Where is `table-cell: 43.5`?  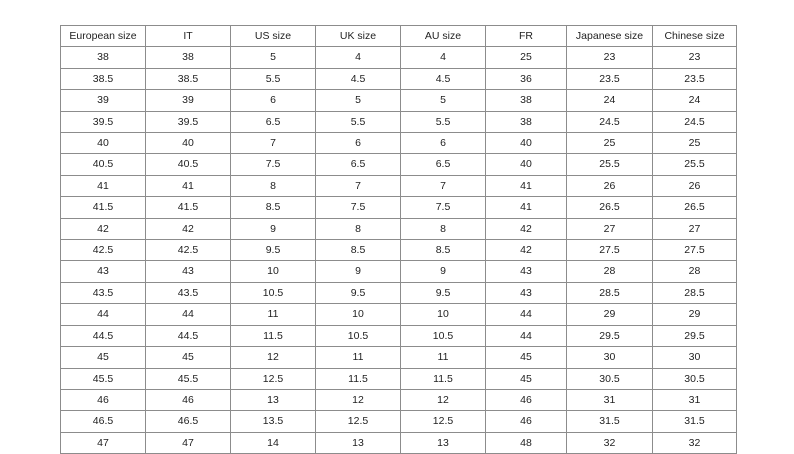
table-cell: 43.5 is located at coordinates (103, 293).